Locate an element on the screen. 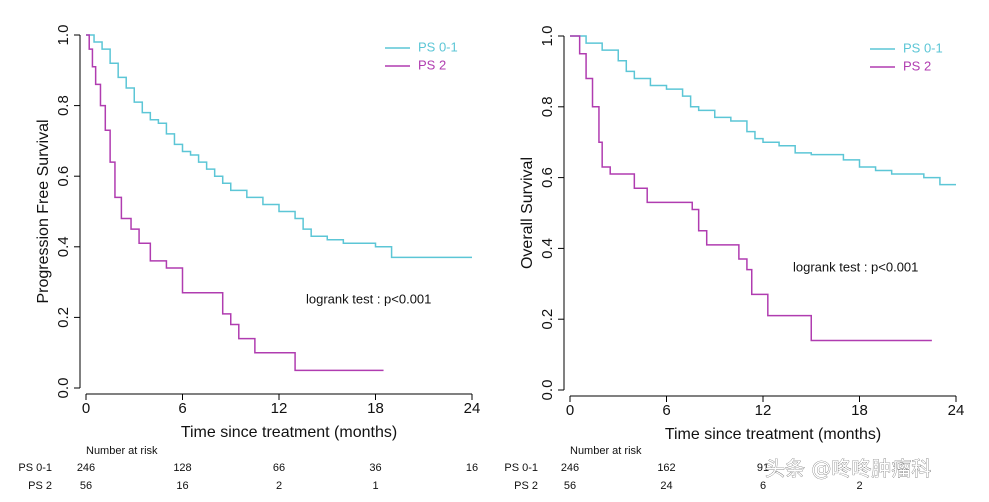  risk-count: 162 is located at coordinates (666, 468).